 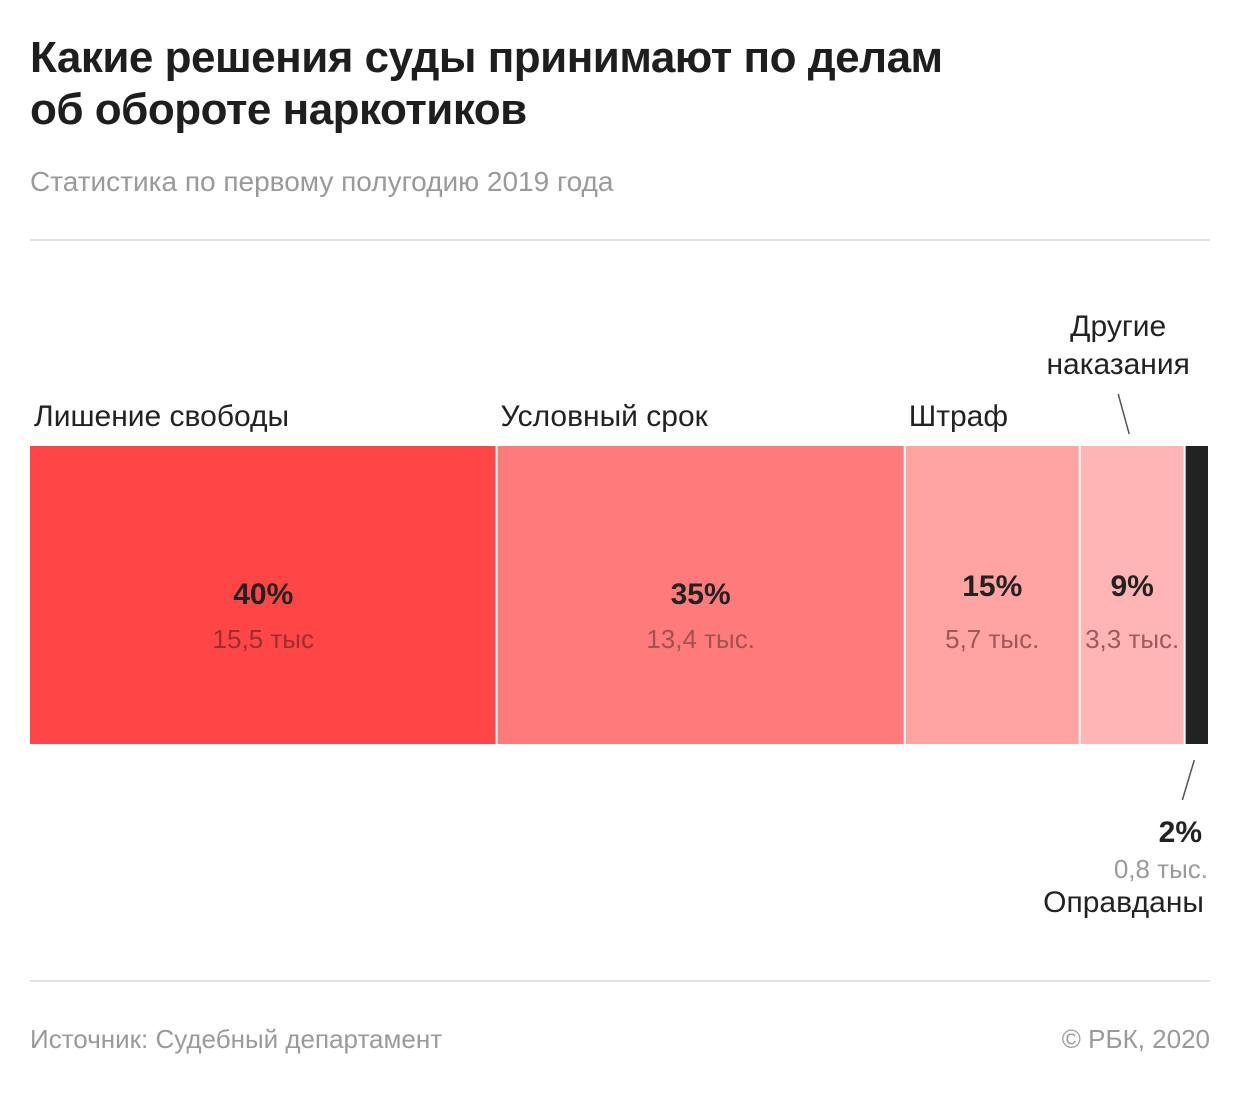 What do you see at coordinates (958, 416) in the screenshot?
I see `category-label-3: Штраф` at bounding box center [958, 416].